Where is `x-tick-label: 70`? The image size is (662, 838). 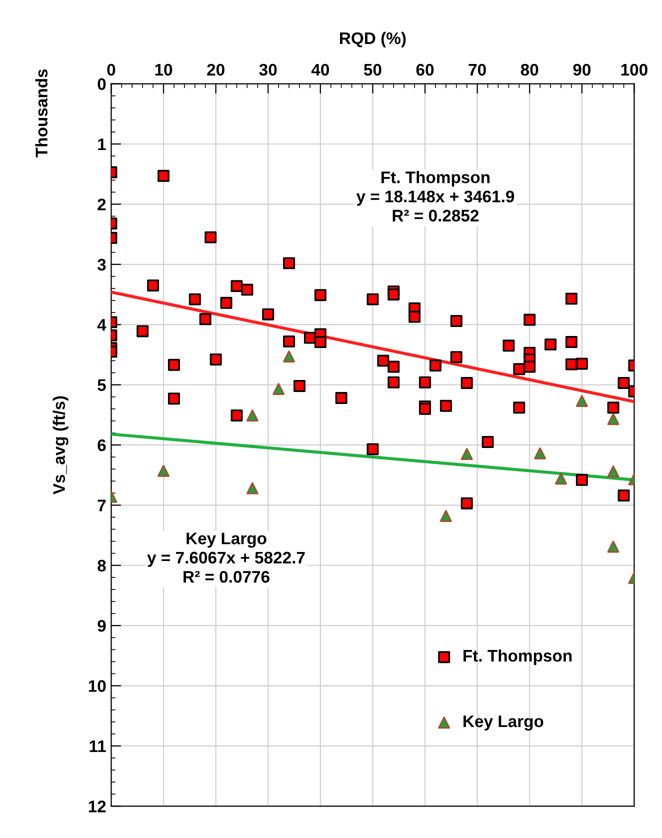 x-tick-label: 70 is located at coordinates (477, 70).